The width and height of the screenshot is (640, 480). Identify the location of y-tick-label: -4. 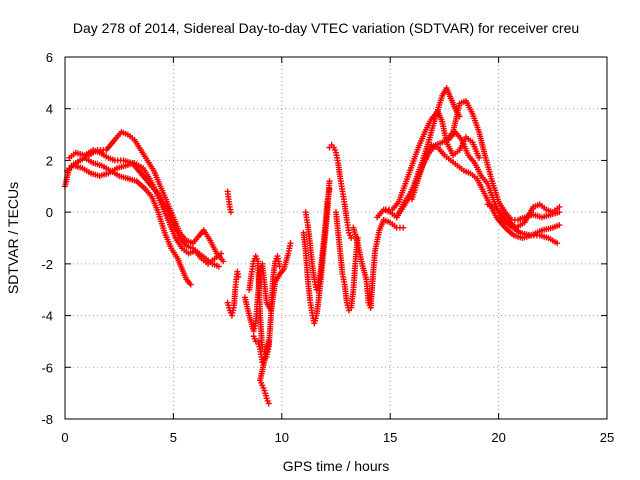
(47, 316).